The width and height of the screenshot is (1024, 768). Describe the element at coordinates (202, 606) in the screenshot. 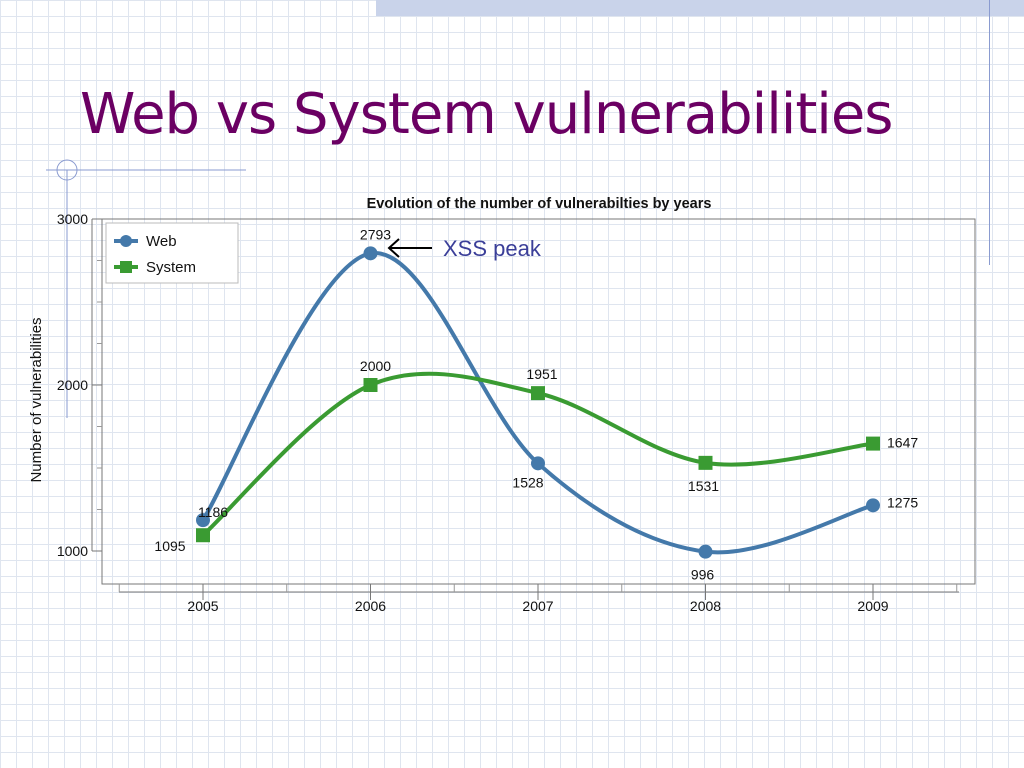

I see `x-tick-label: 2005` at that location.